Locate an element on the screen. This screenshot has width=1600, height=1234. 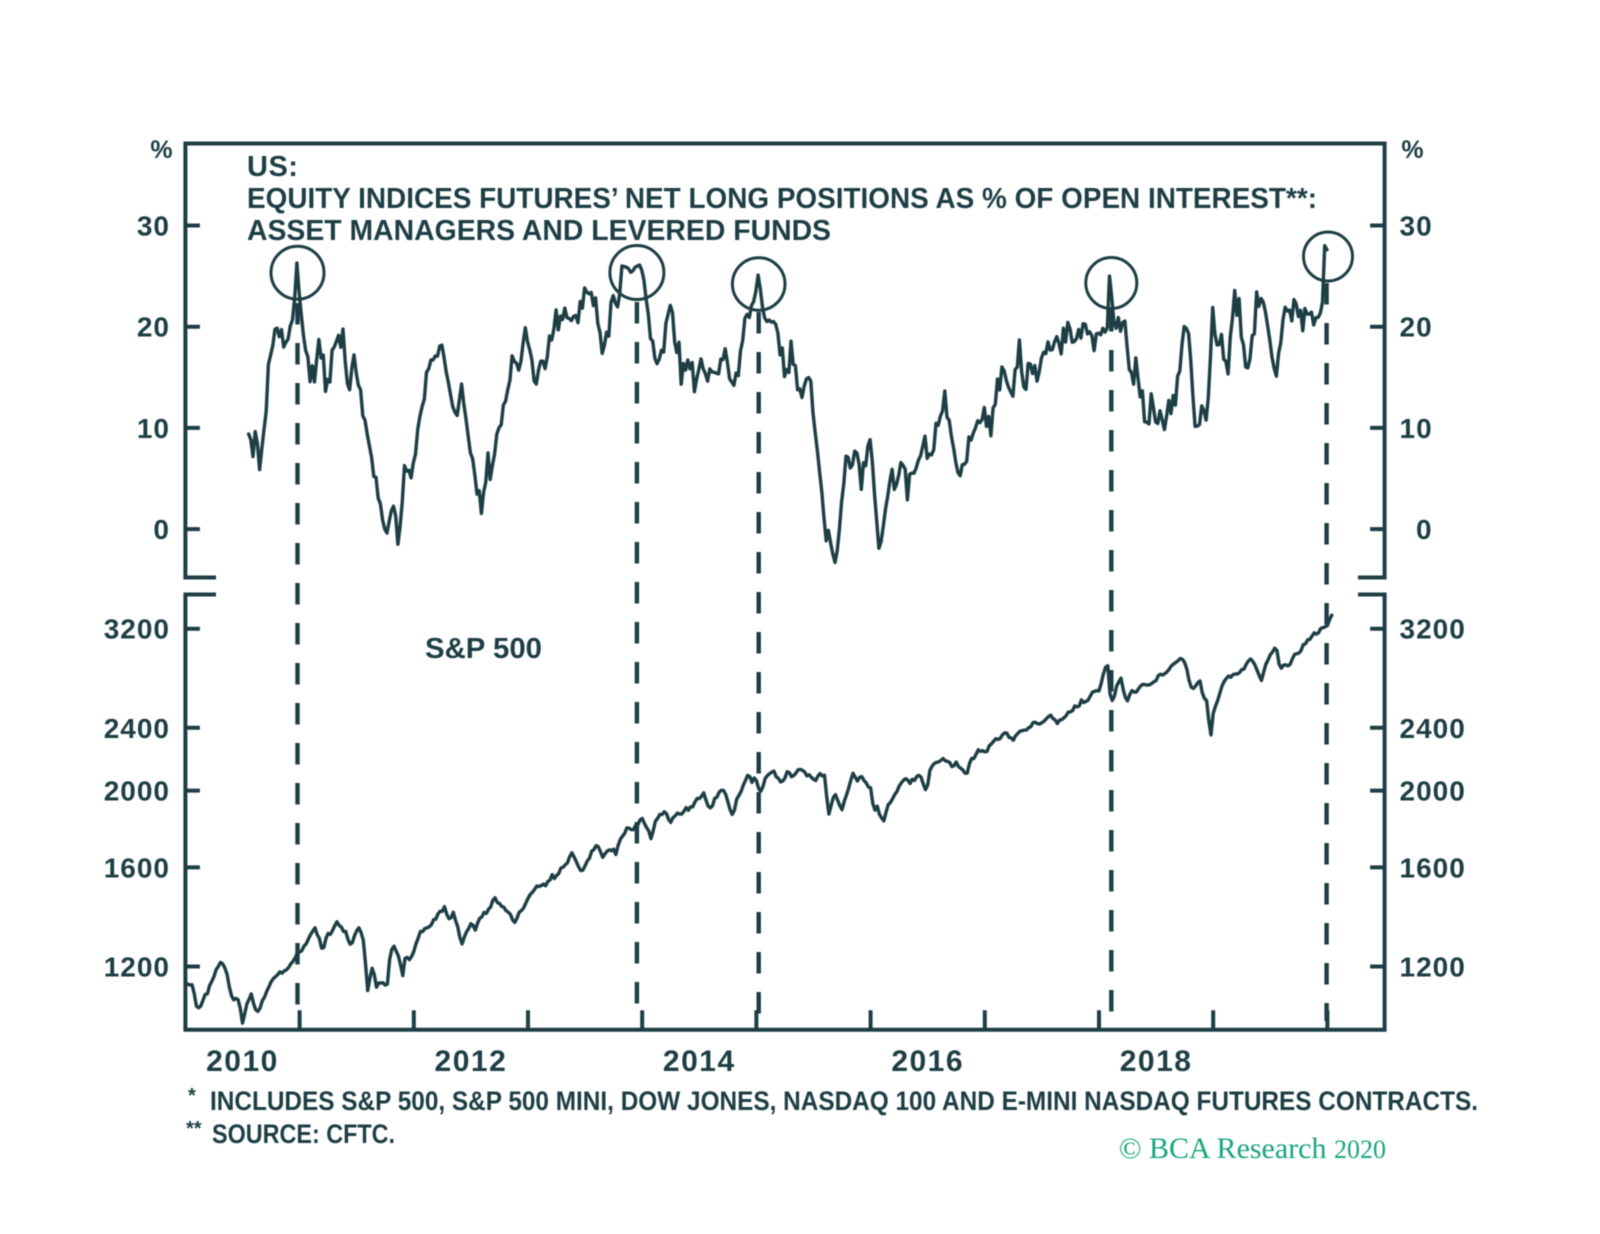
svg-text: SOURCE: CFTC. is located at coordinates (303, 1134).